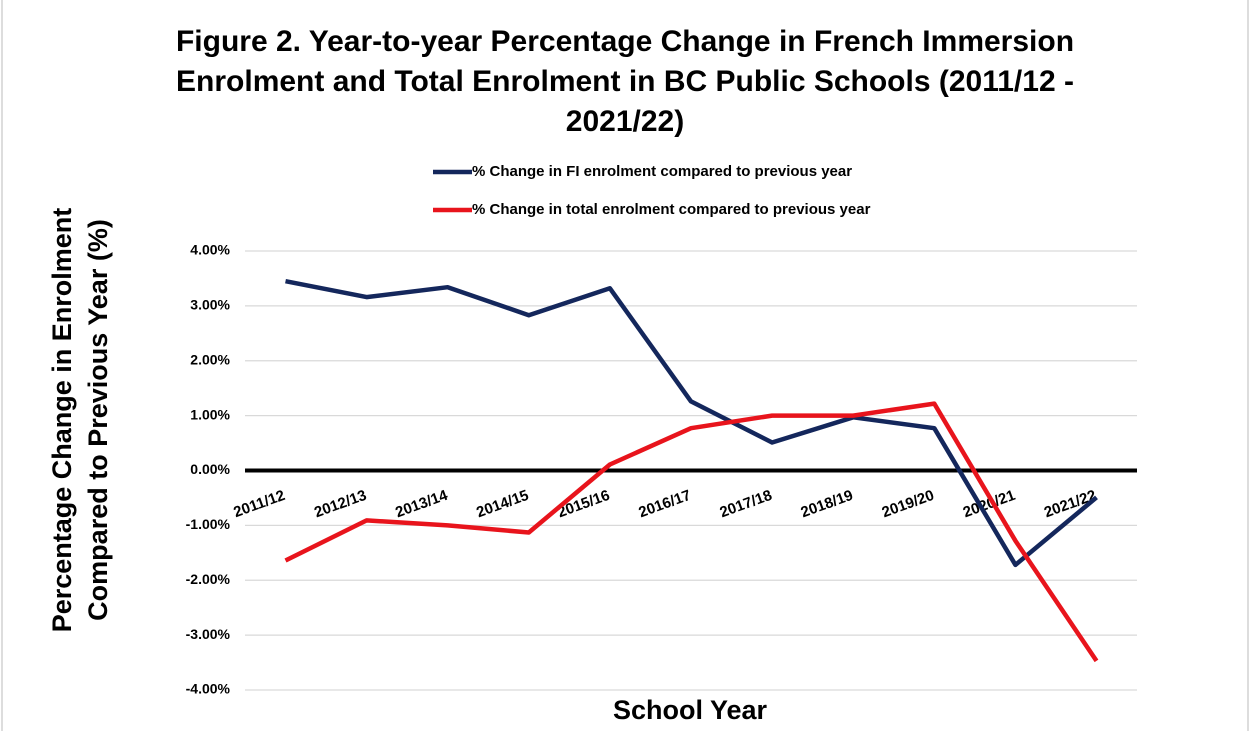 This screenshot has width=1251, height=731. Describe the element at coordinates (908, 504) in the screenshot. I see `x-tick-label: 2019/20` at that location.